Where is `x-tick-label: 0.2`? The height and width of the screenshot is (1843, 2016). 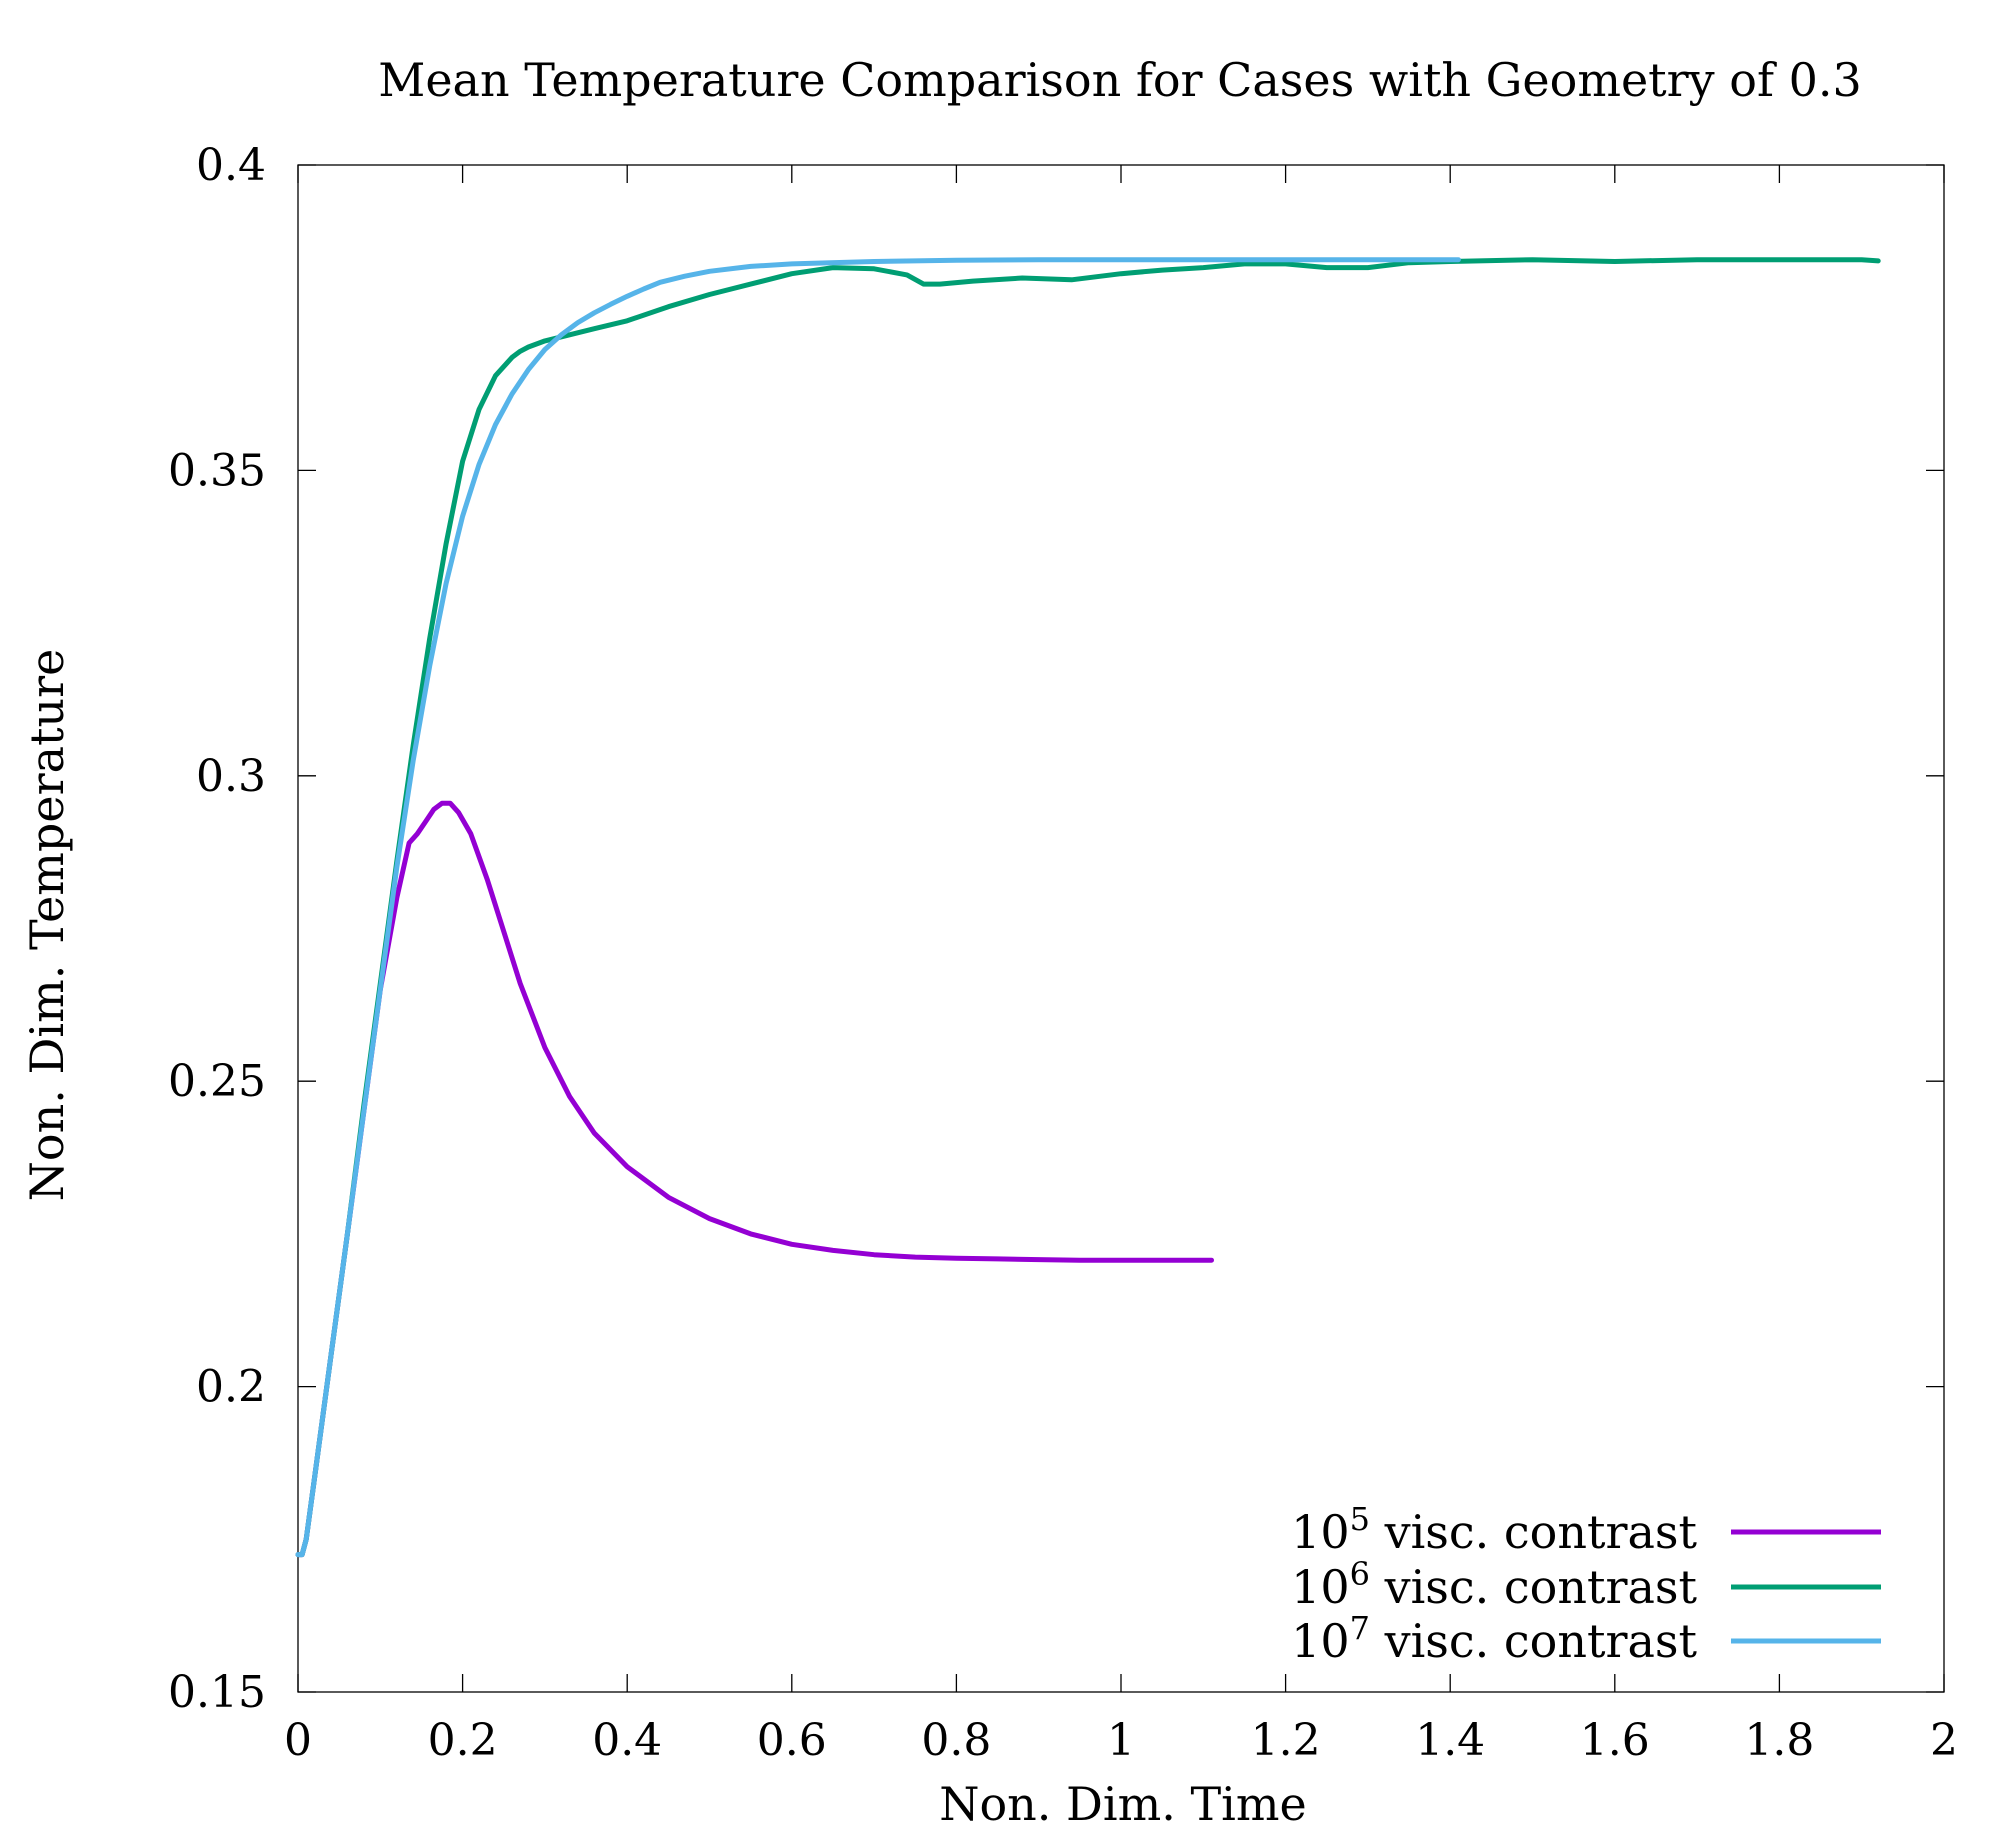 x-tick-label: 0.2 is located at coordinates (463, 1740).